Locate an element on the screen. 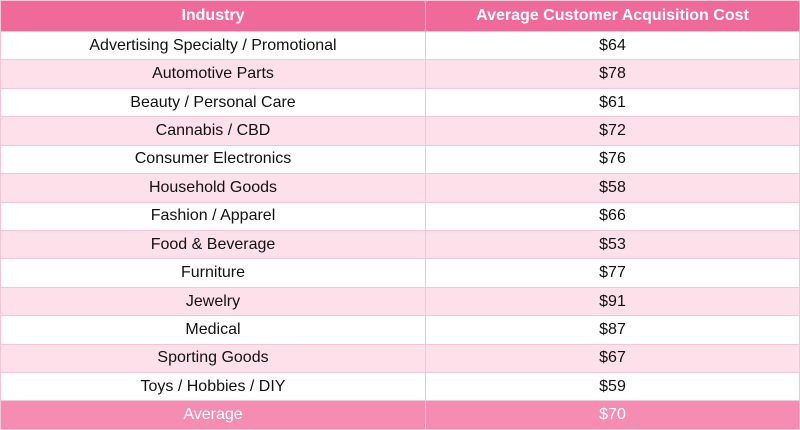 This screenshot has height=430, width=800. industry-cell: Food & Beverage is located at coordinates (213, 244).